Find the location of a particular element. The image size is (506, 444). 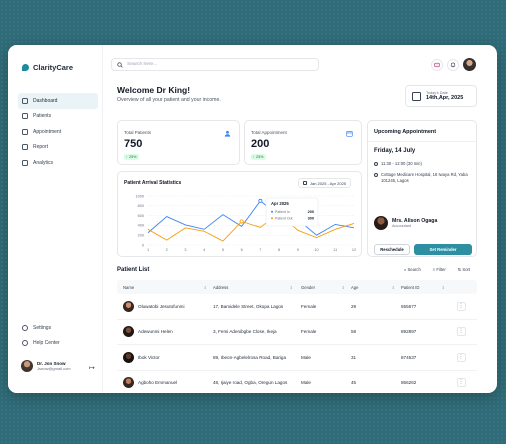

user-email: Jsnow@gmail.com is located at coordinates (54, 368).